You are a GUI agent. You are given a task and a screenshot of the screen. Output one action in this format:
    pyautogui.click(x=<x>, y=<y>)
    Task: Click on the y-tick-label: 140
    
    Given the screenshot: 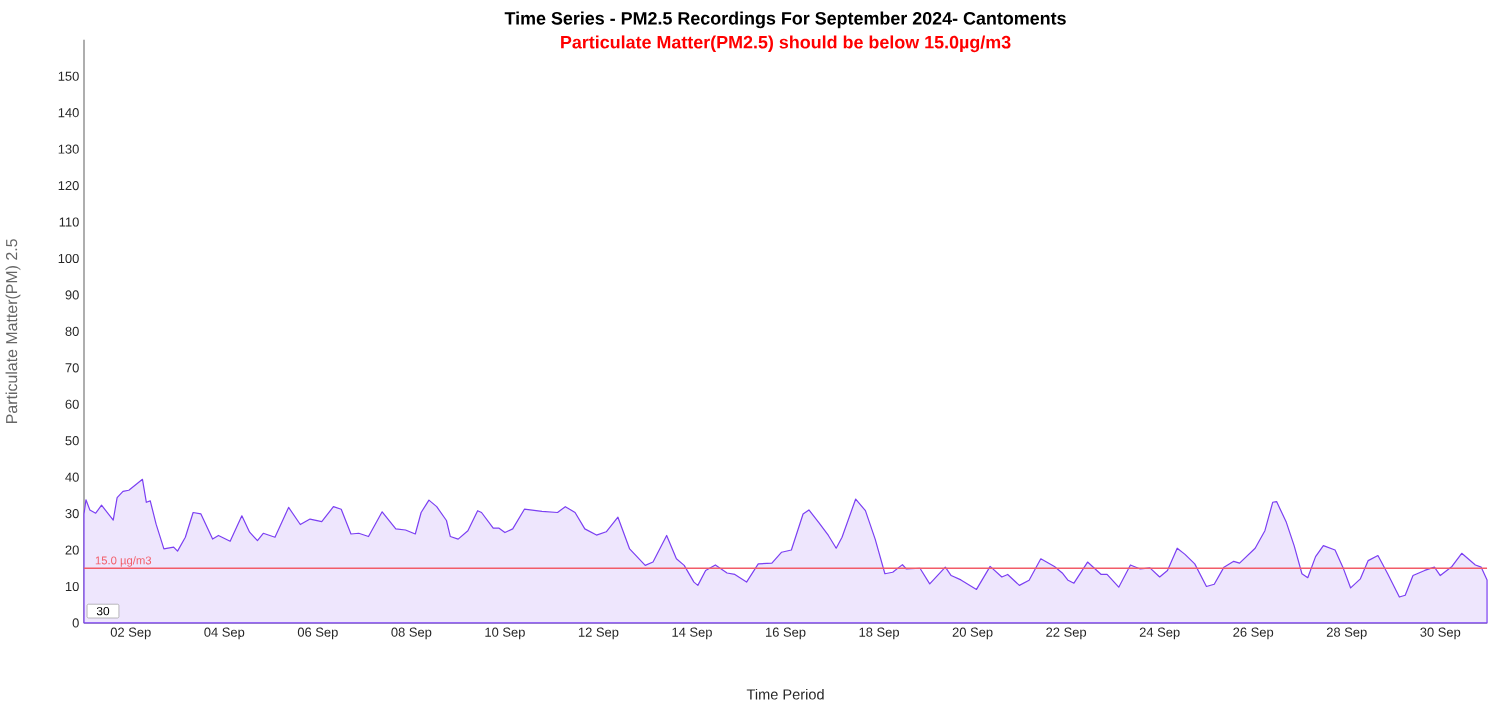 What is the action you would take?
    pyautogui.click(x=68, y=112)
    